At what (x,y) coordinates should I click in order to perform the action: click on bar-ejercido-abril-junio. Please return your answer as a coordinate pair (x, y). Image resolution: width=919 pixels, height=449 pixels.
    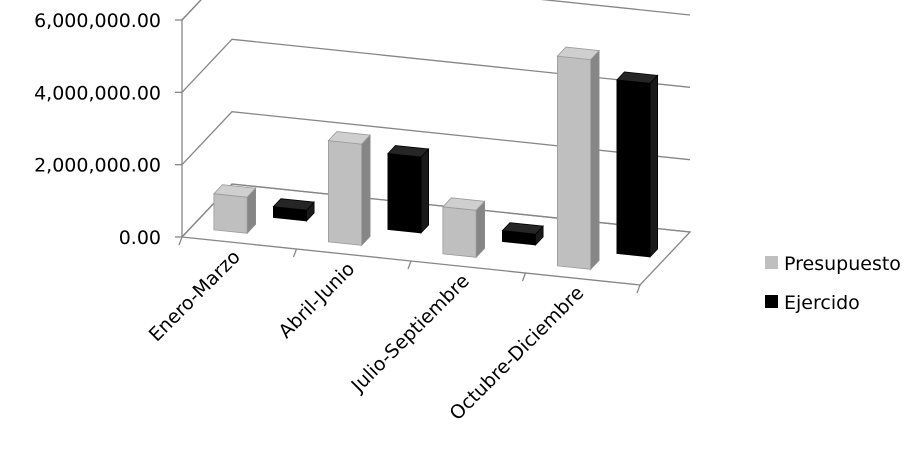
    Looking at the image, I should click on (408, 189).